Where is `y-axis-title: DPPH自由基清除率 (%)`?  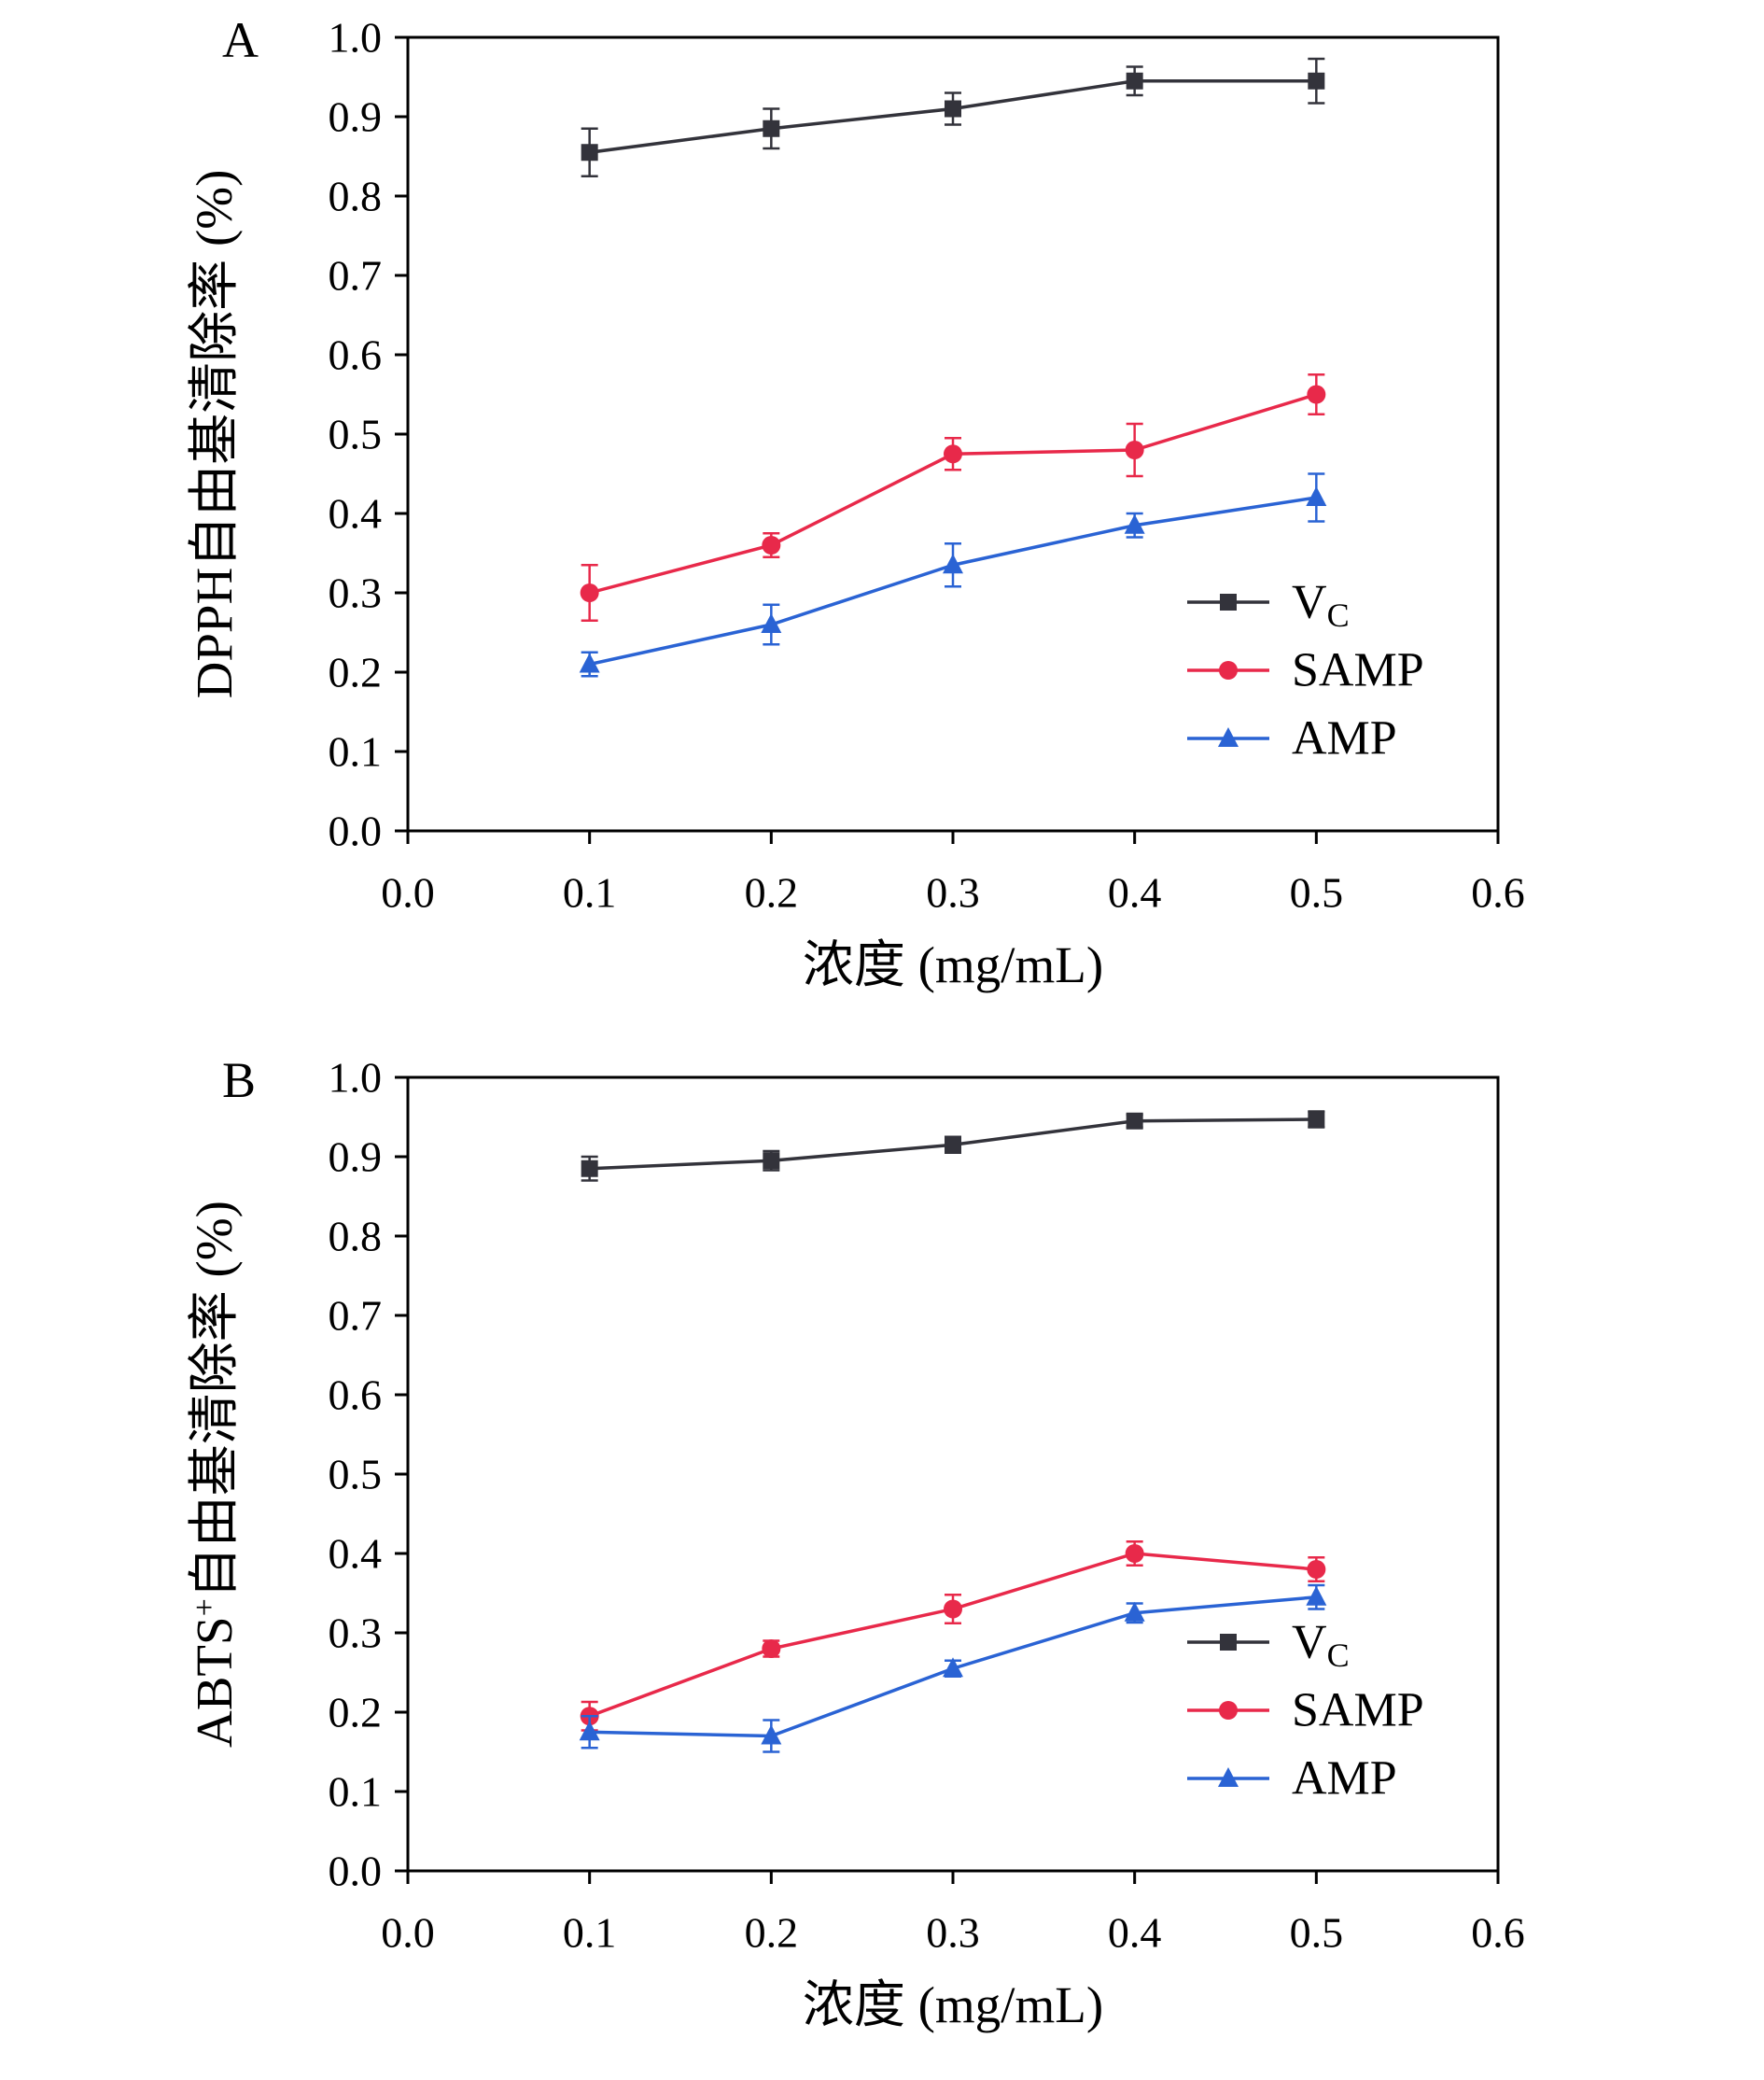 y-axis-title: DPPH自由基清除率 (%) is located at coordinates (214, 434).